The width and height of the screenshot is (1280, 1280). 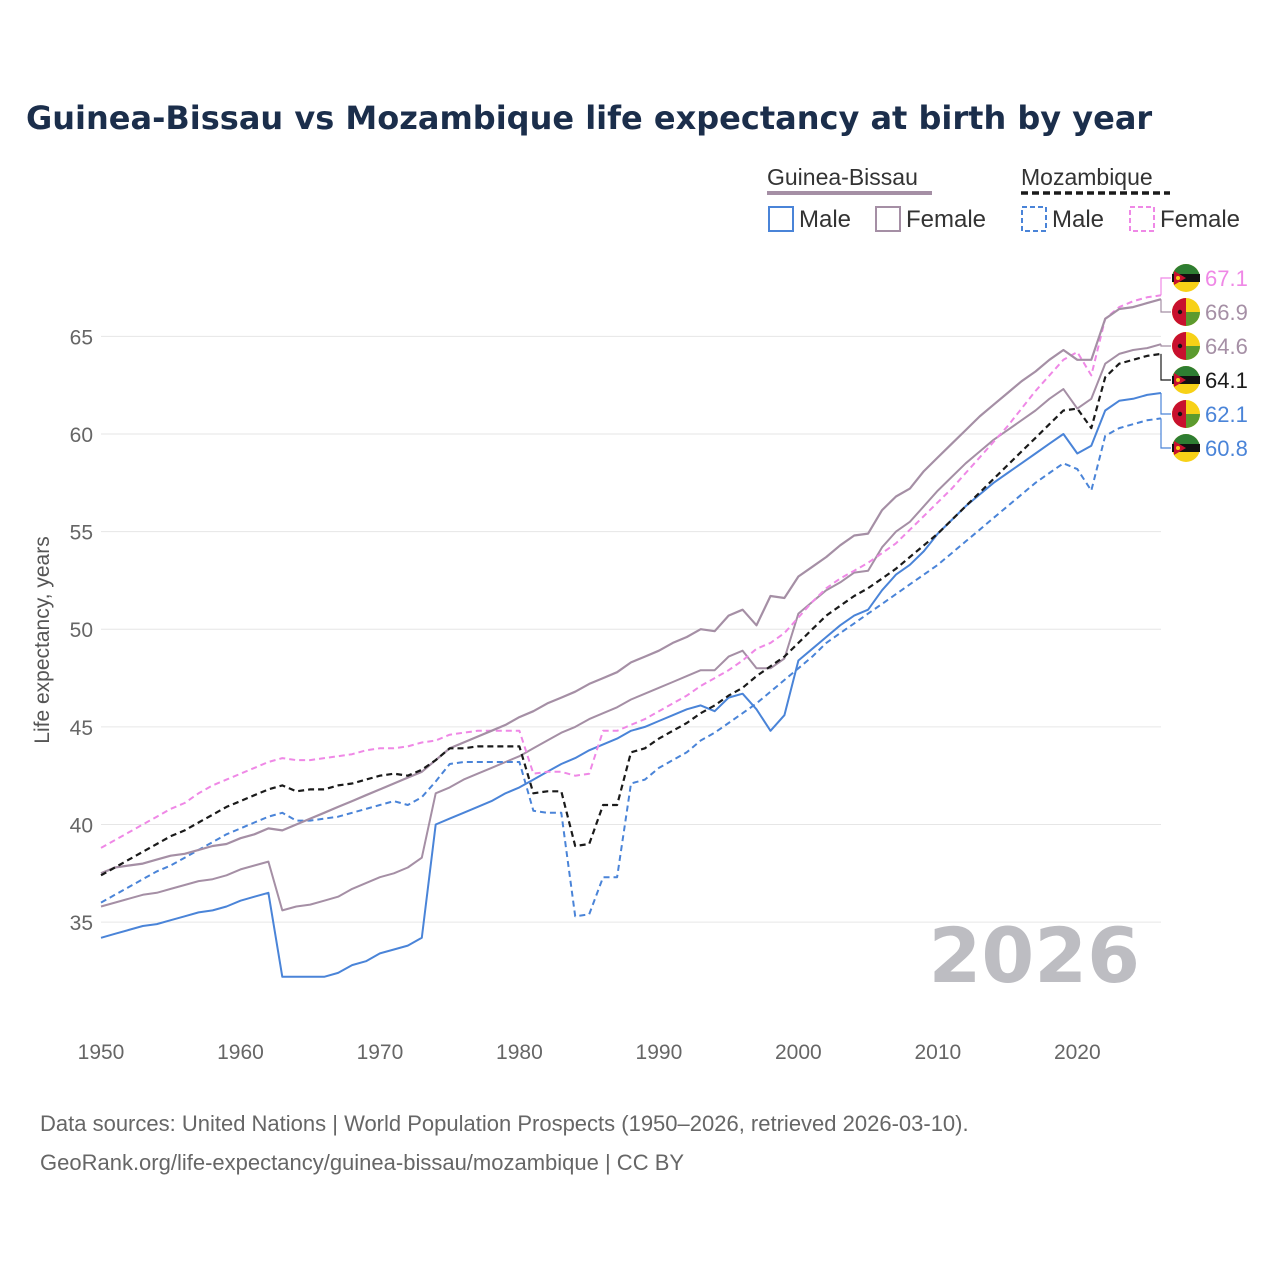 What do you see at coordinates (1087, 177) in the screenshot?
I see `legend-group-mozambique: Mozambique` at bounding box center [1087, 177].